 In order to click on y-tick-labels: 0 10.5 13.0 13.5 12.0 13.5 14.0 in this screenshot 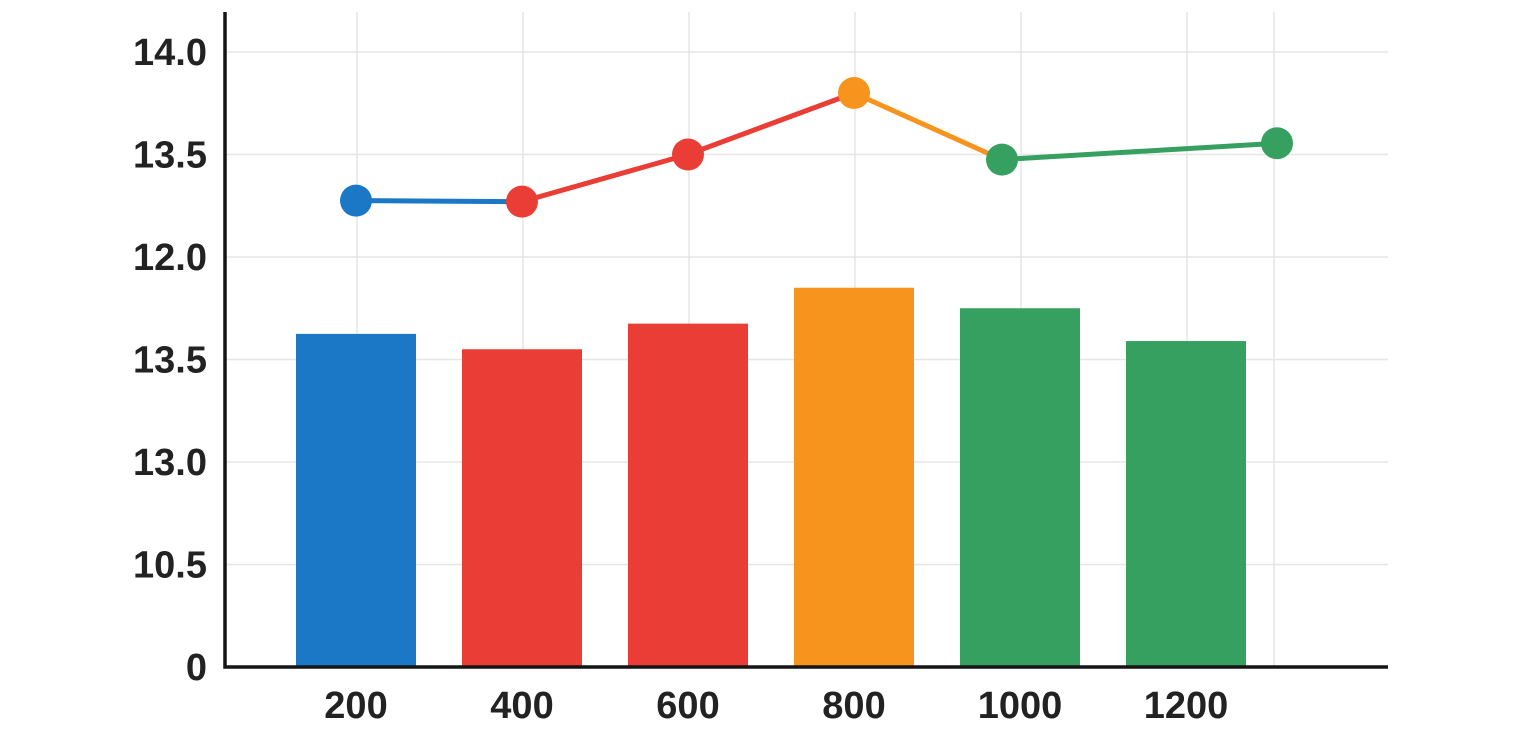, I will do `click(170, 360)`.